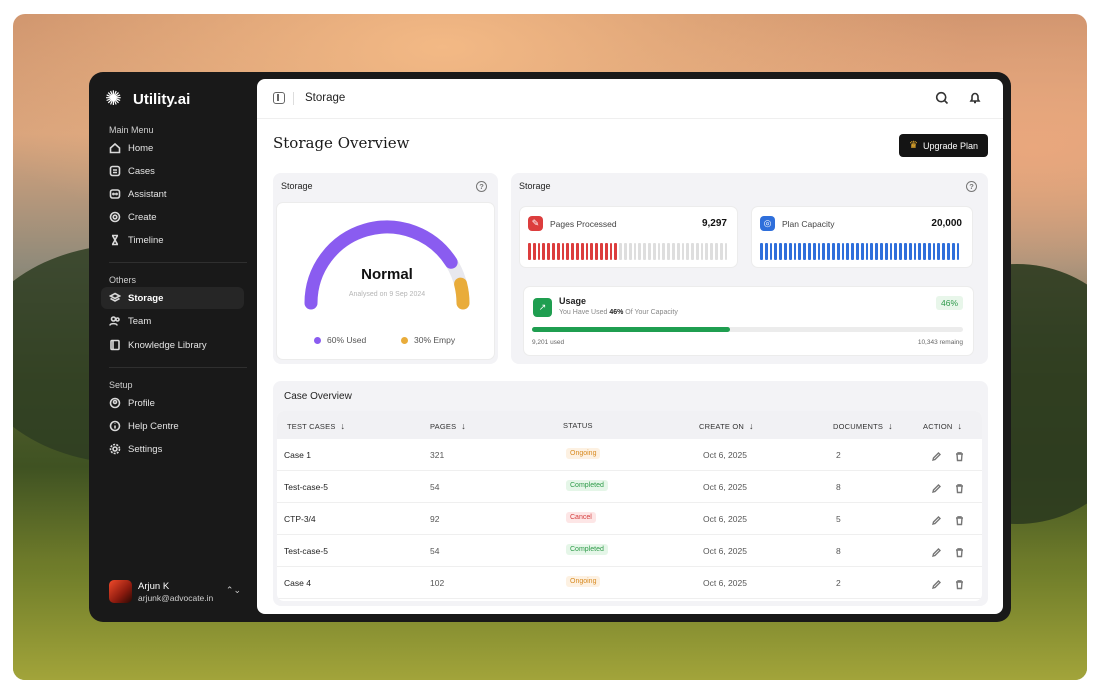  I want to click on sidebar-item-label: Settings, so click(145, 449).